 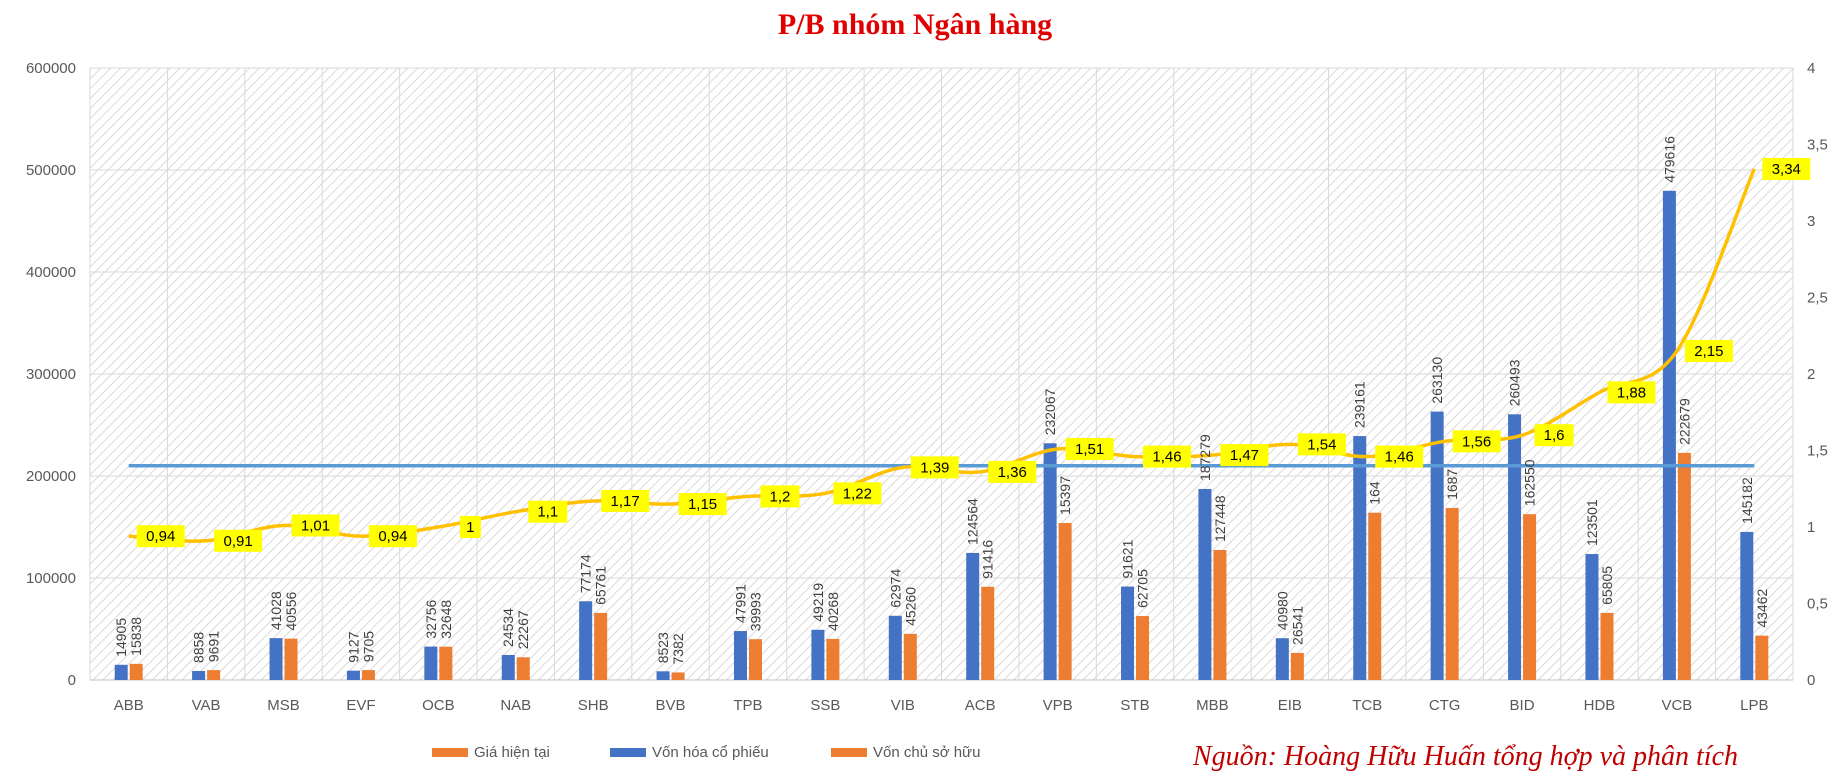 I want to click on bar-label-von-hoa: 91621, so click(x=1128, y=558).